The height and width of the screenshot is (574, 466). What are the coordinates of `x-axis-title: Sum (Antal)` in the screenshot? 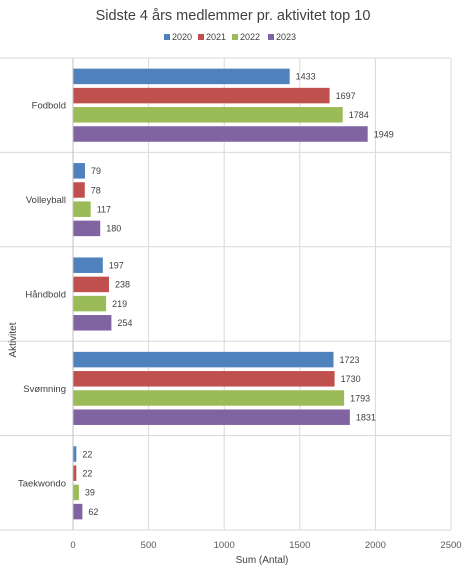 It's located at (262, 560).